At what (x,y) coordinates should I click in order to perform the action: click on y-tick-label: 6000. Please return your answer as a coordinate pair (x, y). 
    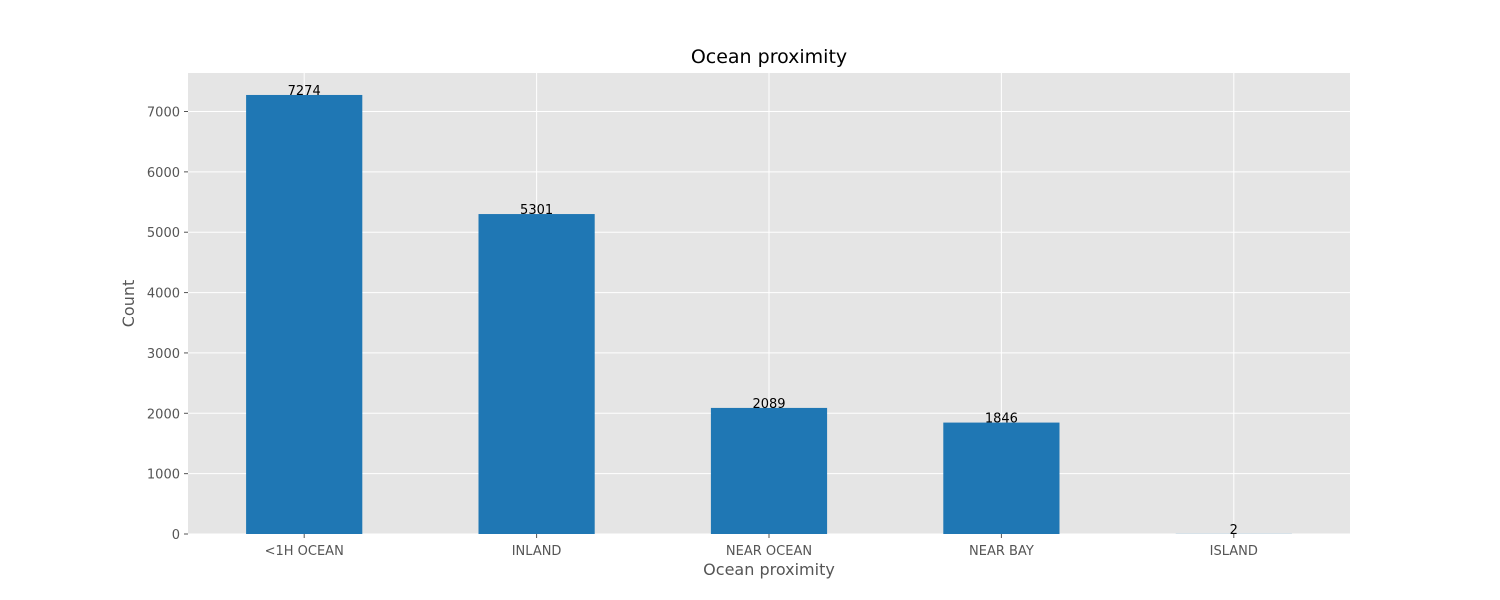
    Looking at the image, I should click on (163, 173).